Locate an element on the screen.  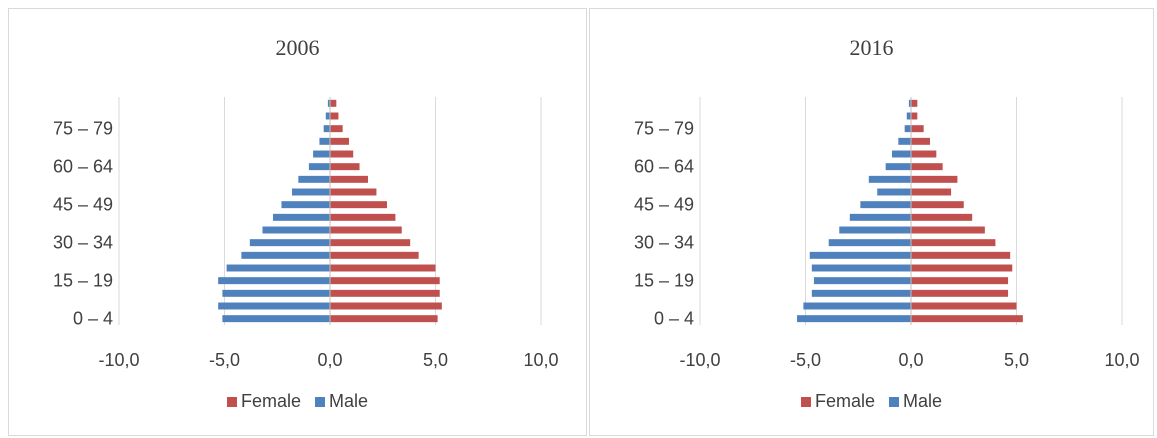
y-tick-label: 75 – 79 is located at coordinates (83, 129).